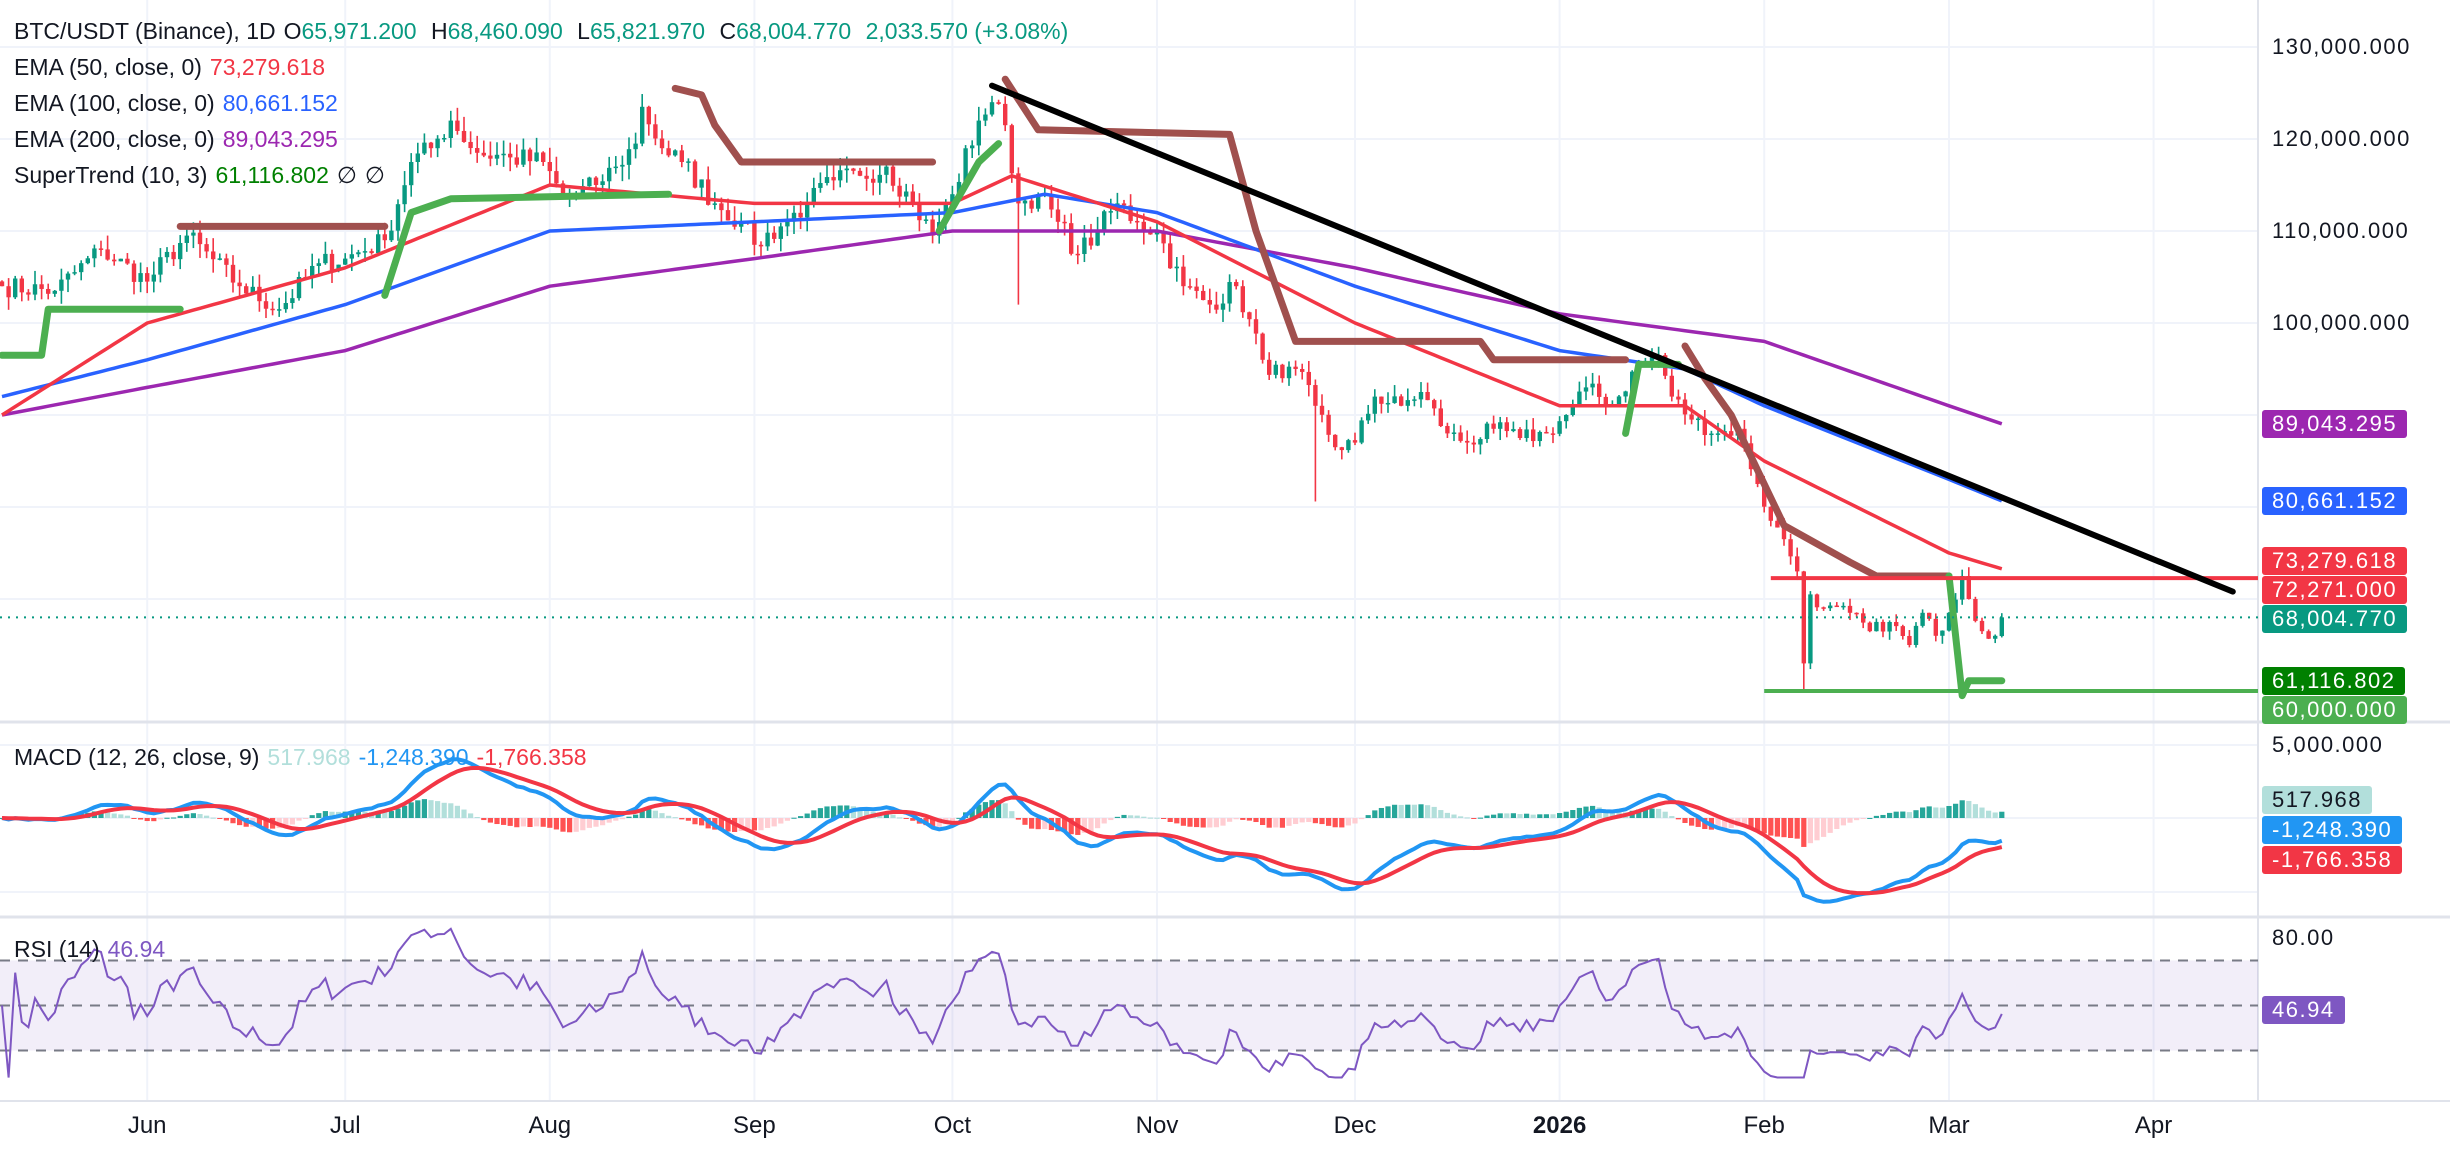 The image size is (2450, 1156). What do you see at coordinates (647, 31) in the screenshot?
I see `low-value: 65,821.970` at bounding box center [647, 31].